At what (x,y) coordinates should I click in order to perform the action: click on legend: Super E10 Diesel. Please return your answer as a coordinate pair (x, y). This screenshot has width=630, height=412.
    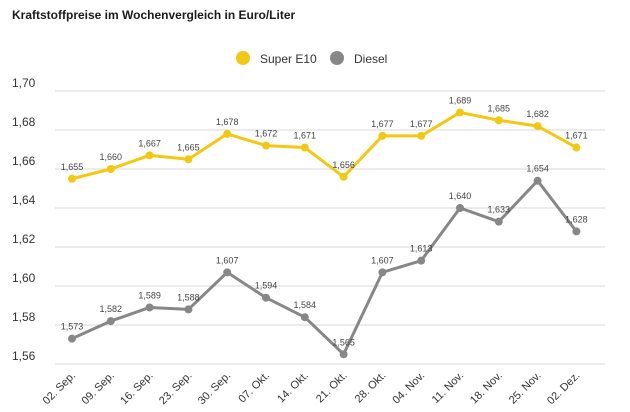
    Looking at the image, I should click on (311, 58).